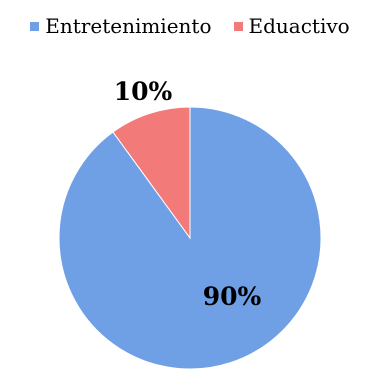 The image size is (380, 369). I want to click on data-label-entretenimiento: 90%, so click(232, 296).